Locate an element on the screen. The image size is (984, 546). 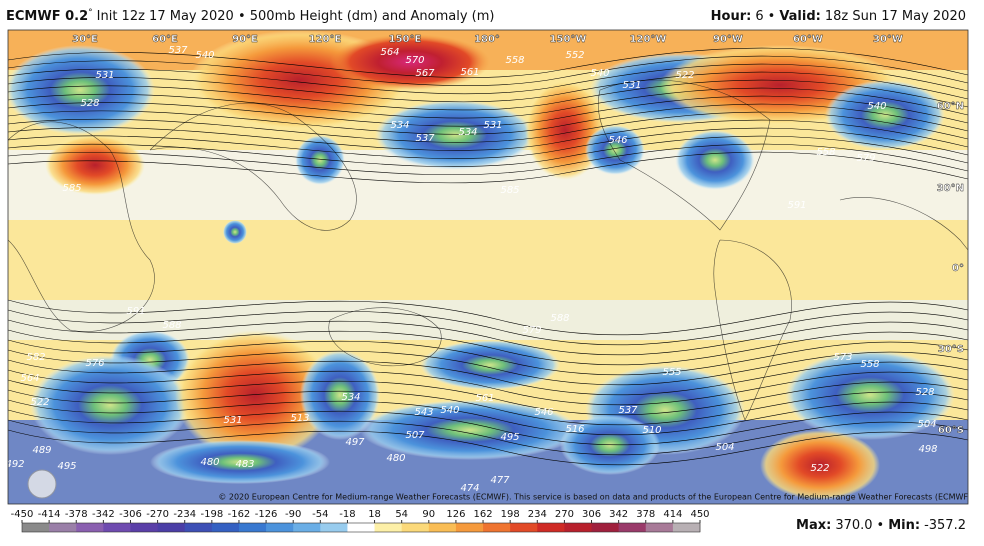
colorbar-tick-label: -270 is located at coordinates (157, 514).